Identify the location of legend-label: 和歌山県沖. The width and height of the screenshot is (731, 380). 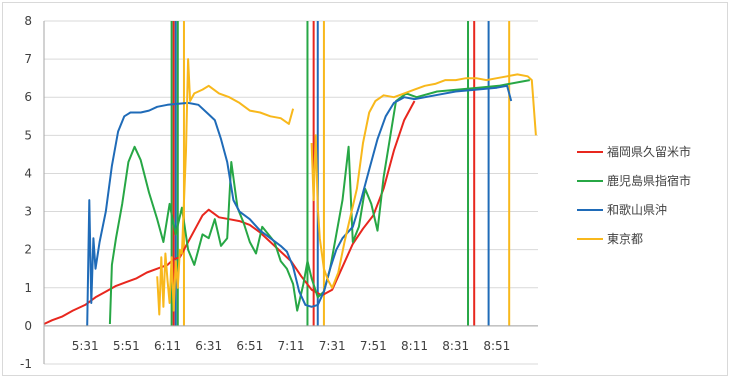
(637, 209).